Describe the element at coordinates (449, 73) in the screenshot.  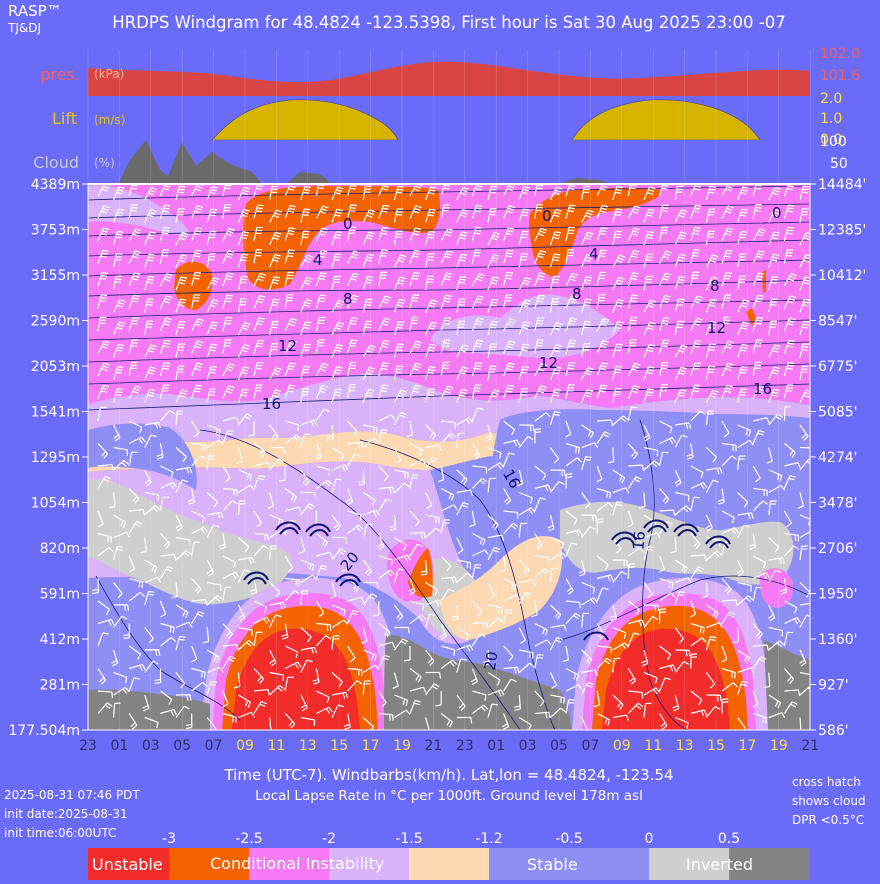
I see `pressure-panel` at that location.